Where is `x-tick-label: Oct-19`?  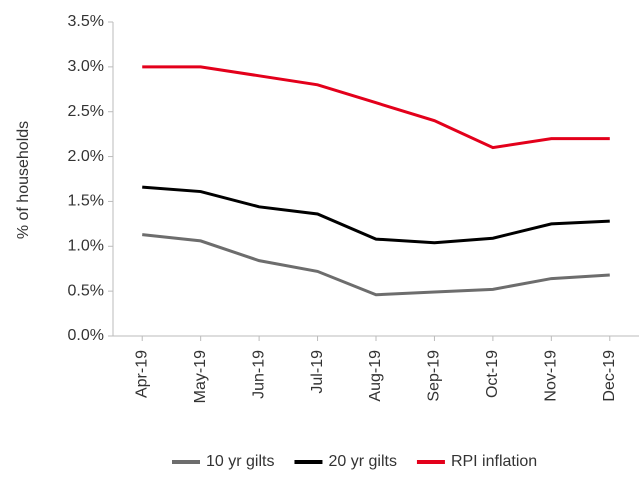
x-tick-label: Oct-19 is located at coordinates (492, 374).